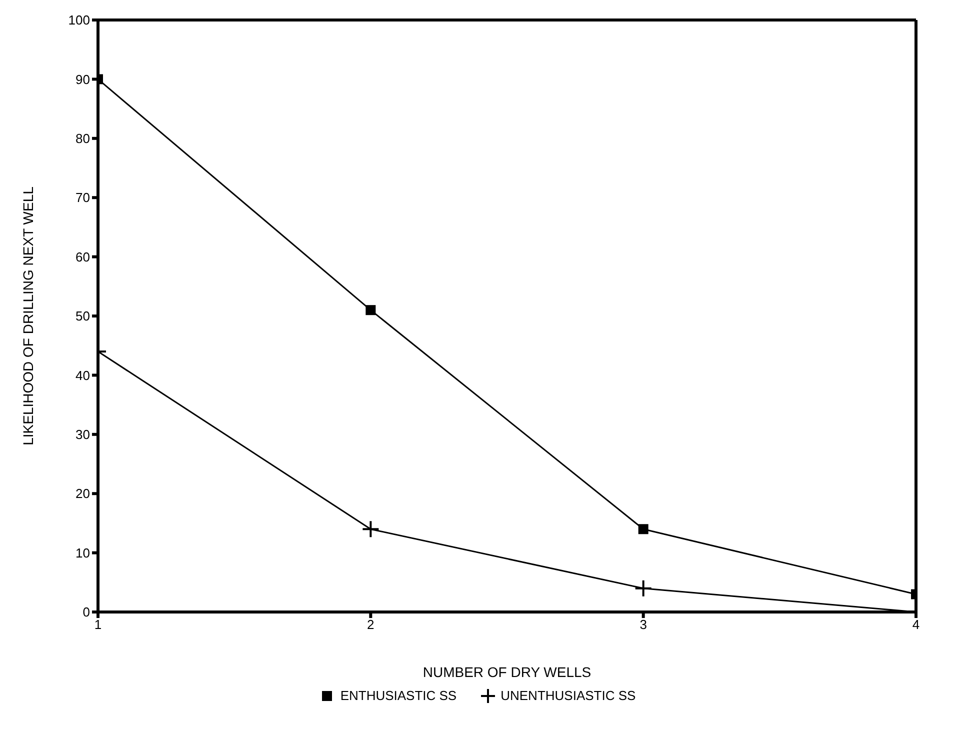  I want to click on y-tick-label: 50, so click(83, 316).